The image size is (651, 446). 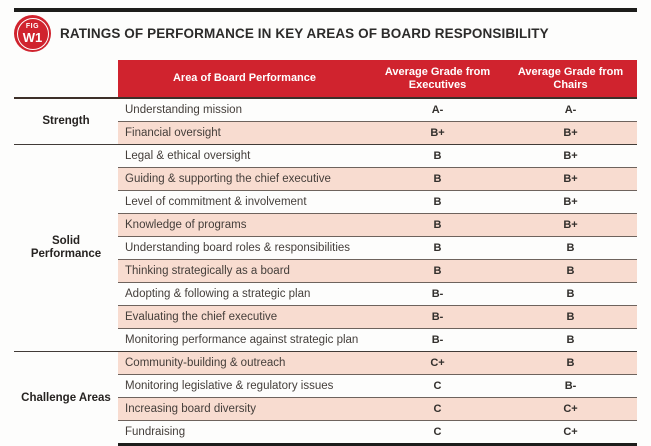 I want to click on table-row: Strength Understanding mission A- A-, so click(x=325, y=121).